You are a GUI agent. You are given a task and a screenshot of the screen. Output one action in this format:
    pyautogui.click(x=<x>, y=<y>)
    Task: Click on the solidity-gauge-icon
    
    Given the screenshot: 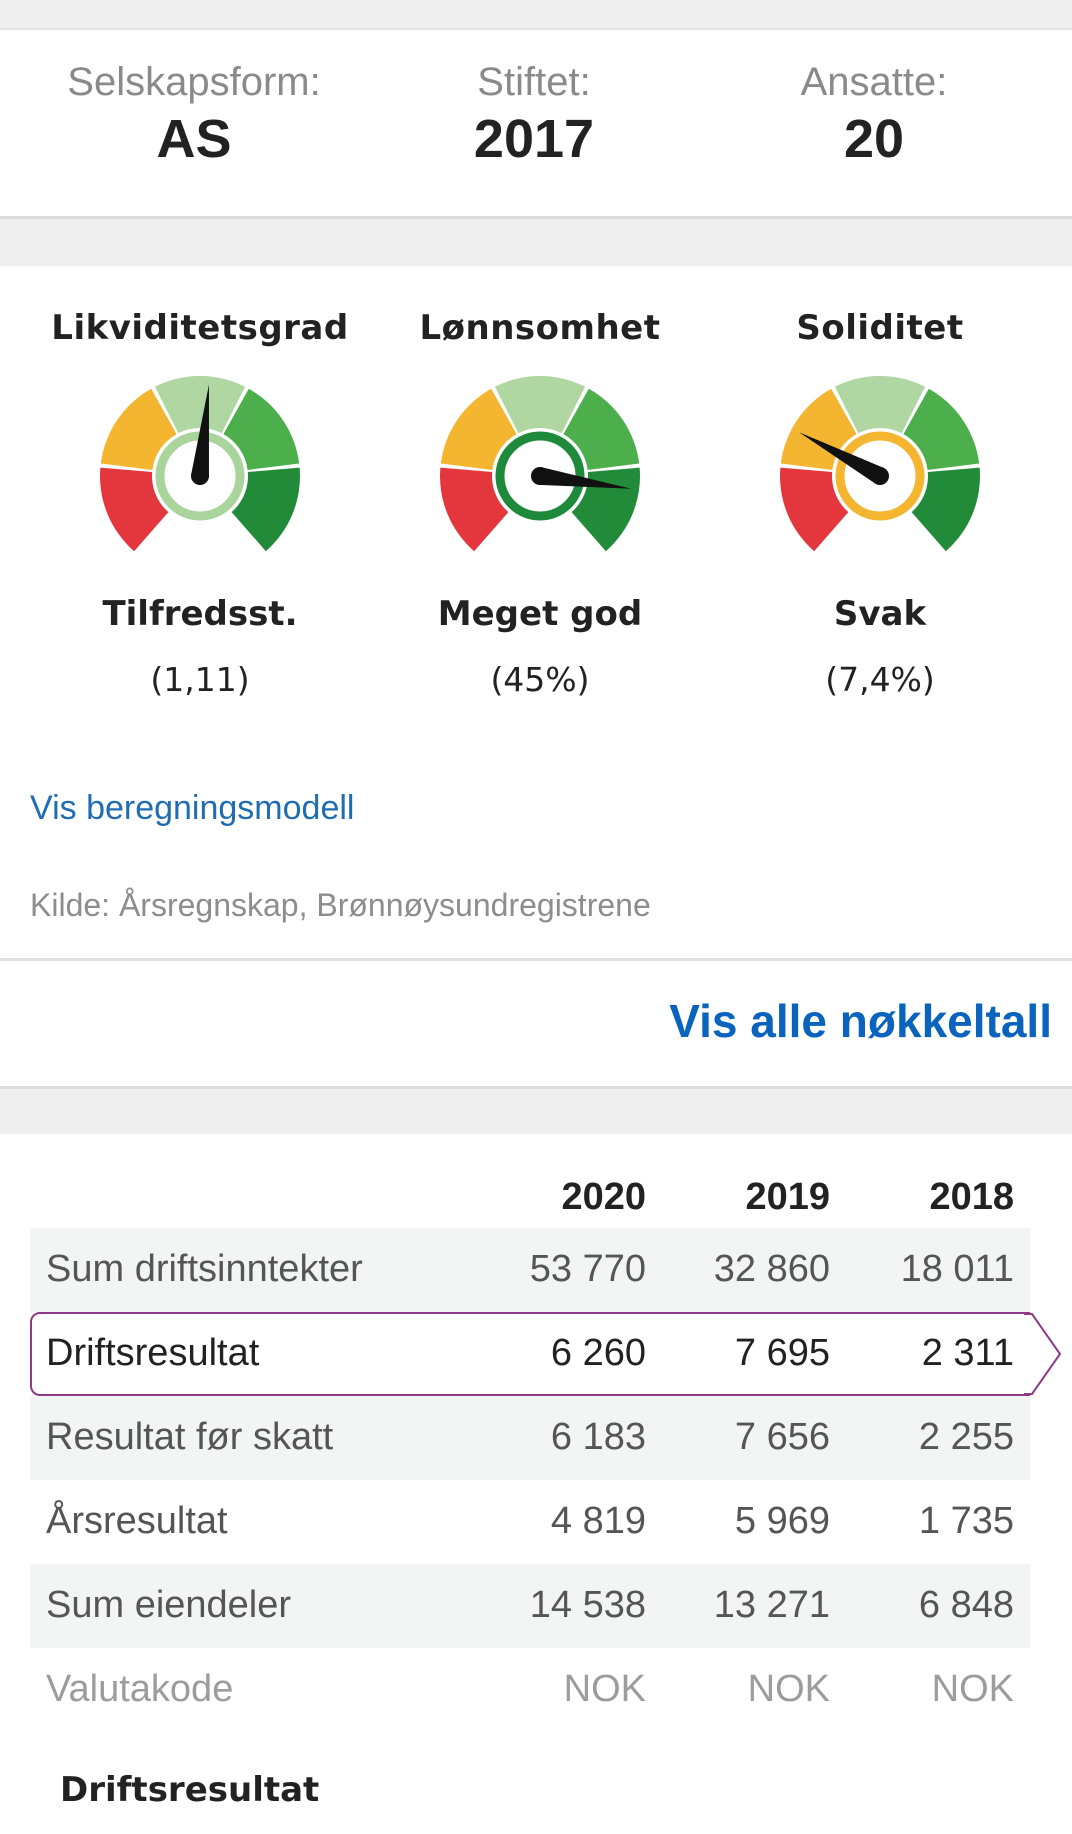 What is the action you would take?
    pyautogui.click(x=880, y=464)
    